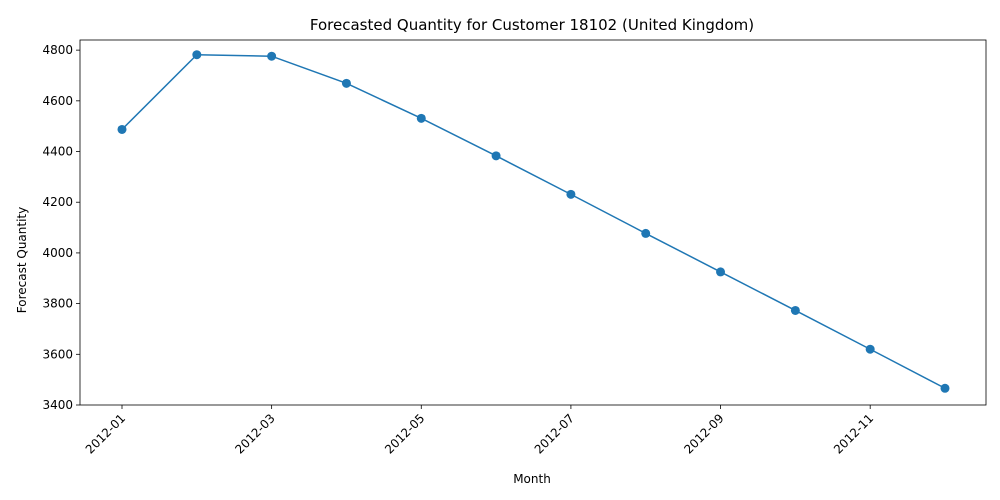 The image size is (1000, 500). What do you see at coordinates (57, 50) in the screenshot?
I see `y-tick-label: 4800` at bounding box center [57, 50].